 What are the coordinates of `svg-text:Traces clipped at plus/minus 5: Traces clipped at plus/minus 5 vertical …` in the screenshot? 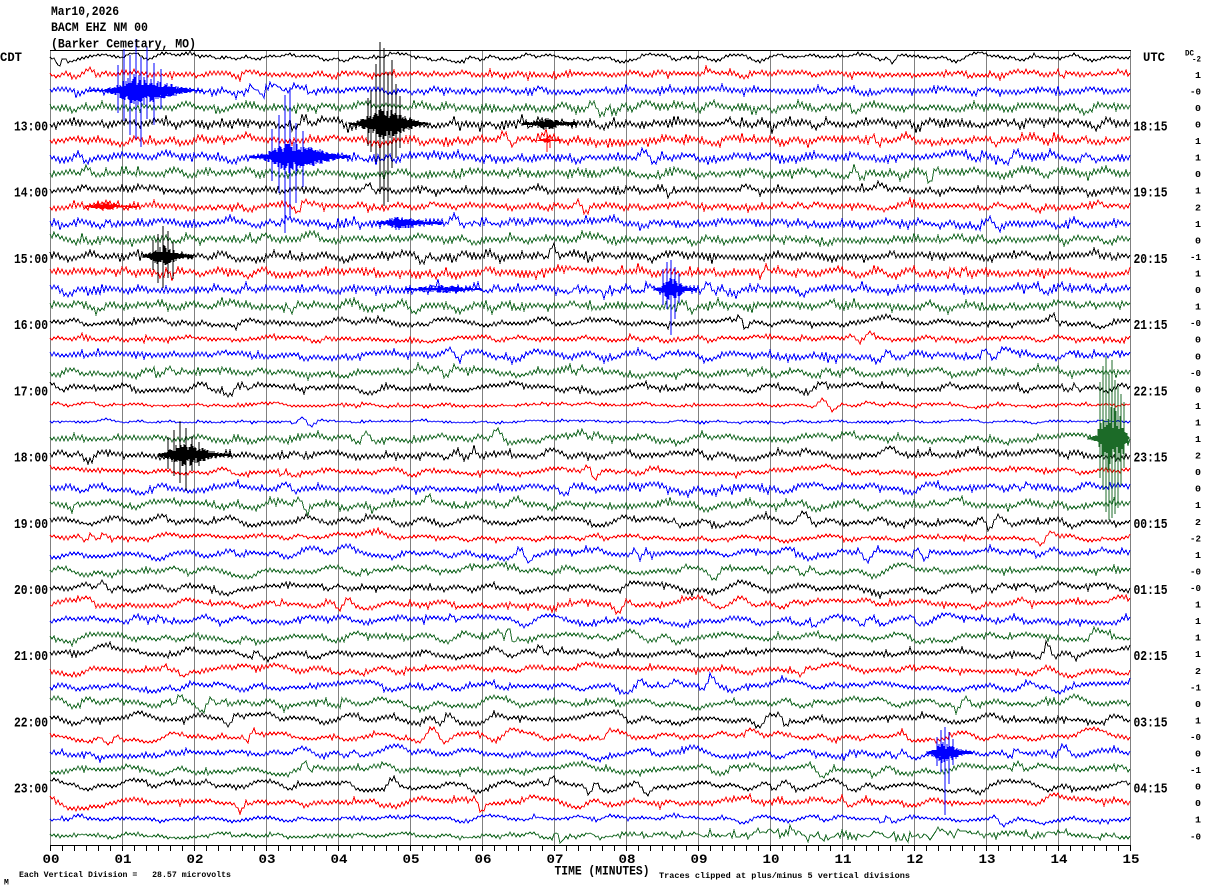 It's located at (784, 876).